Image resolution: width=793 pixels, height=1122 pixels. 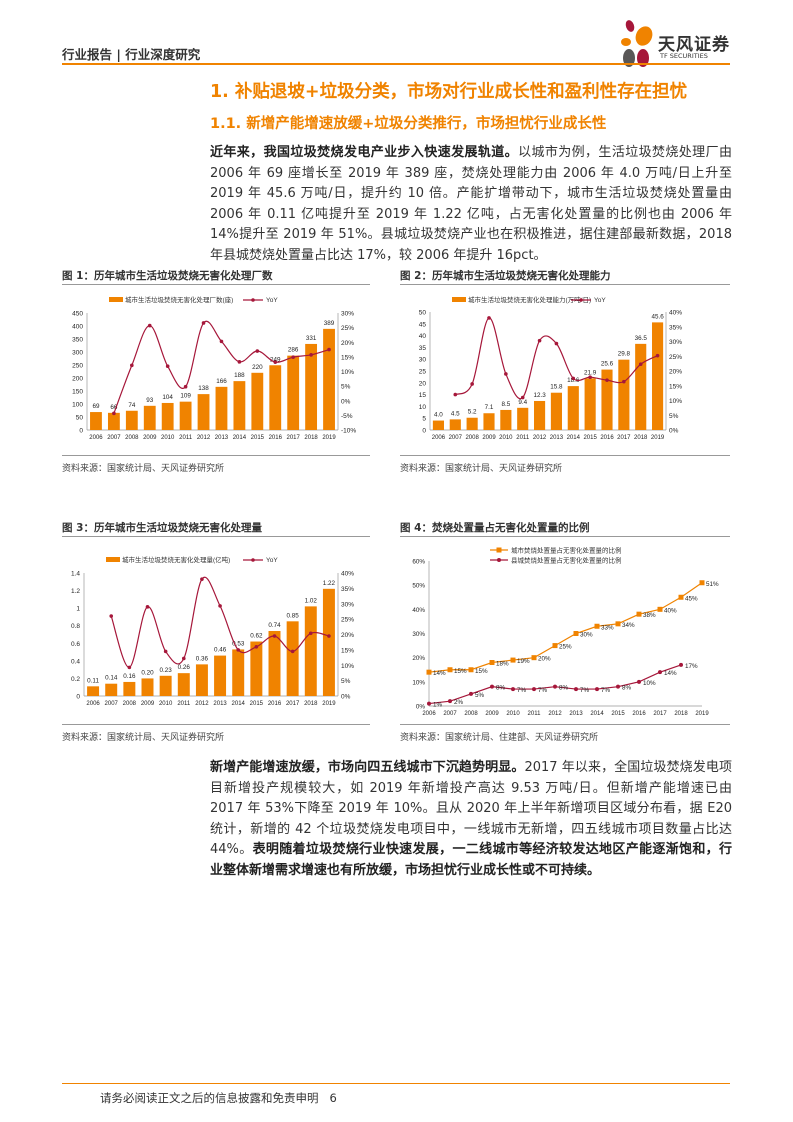 What do you see at coordinates (396, 1083) in the screenshot?
I see `footer-divider` at bounding box center [396, 1083].